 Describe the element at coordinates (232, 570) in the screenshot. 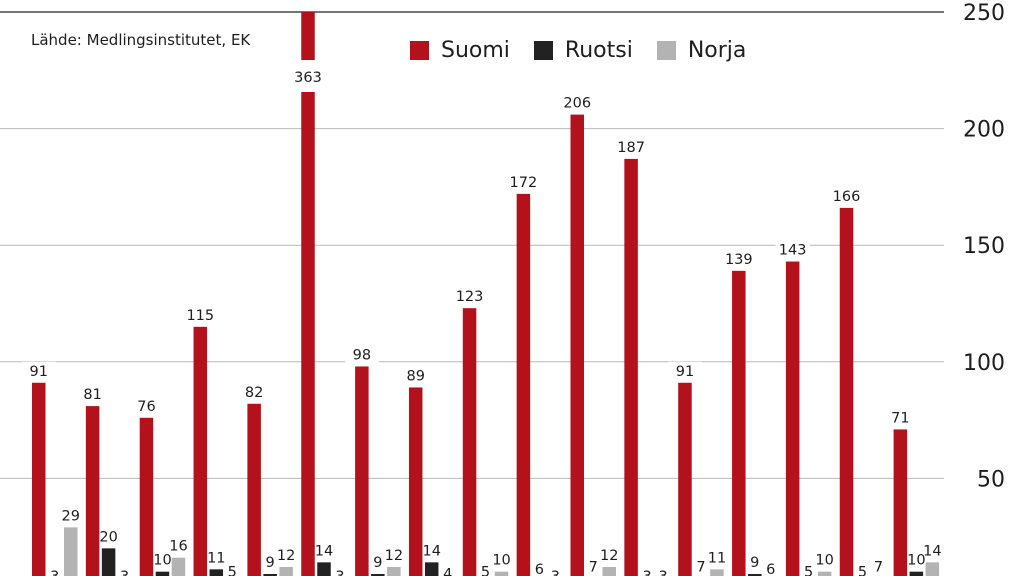

I see `data-label-norja: 5` at that location.